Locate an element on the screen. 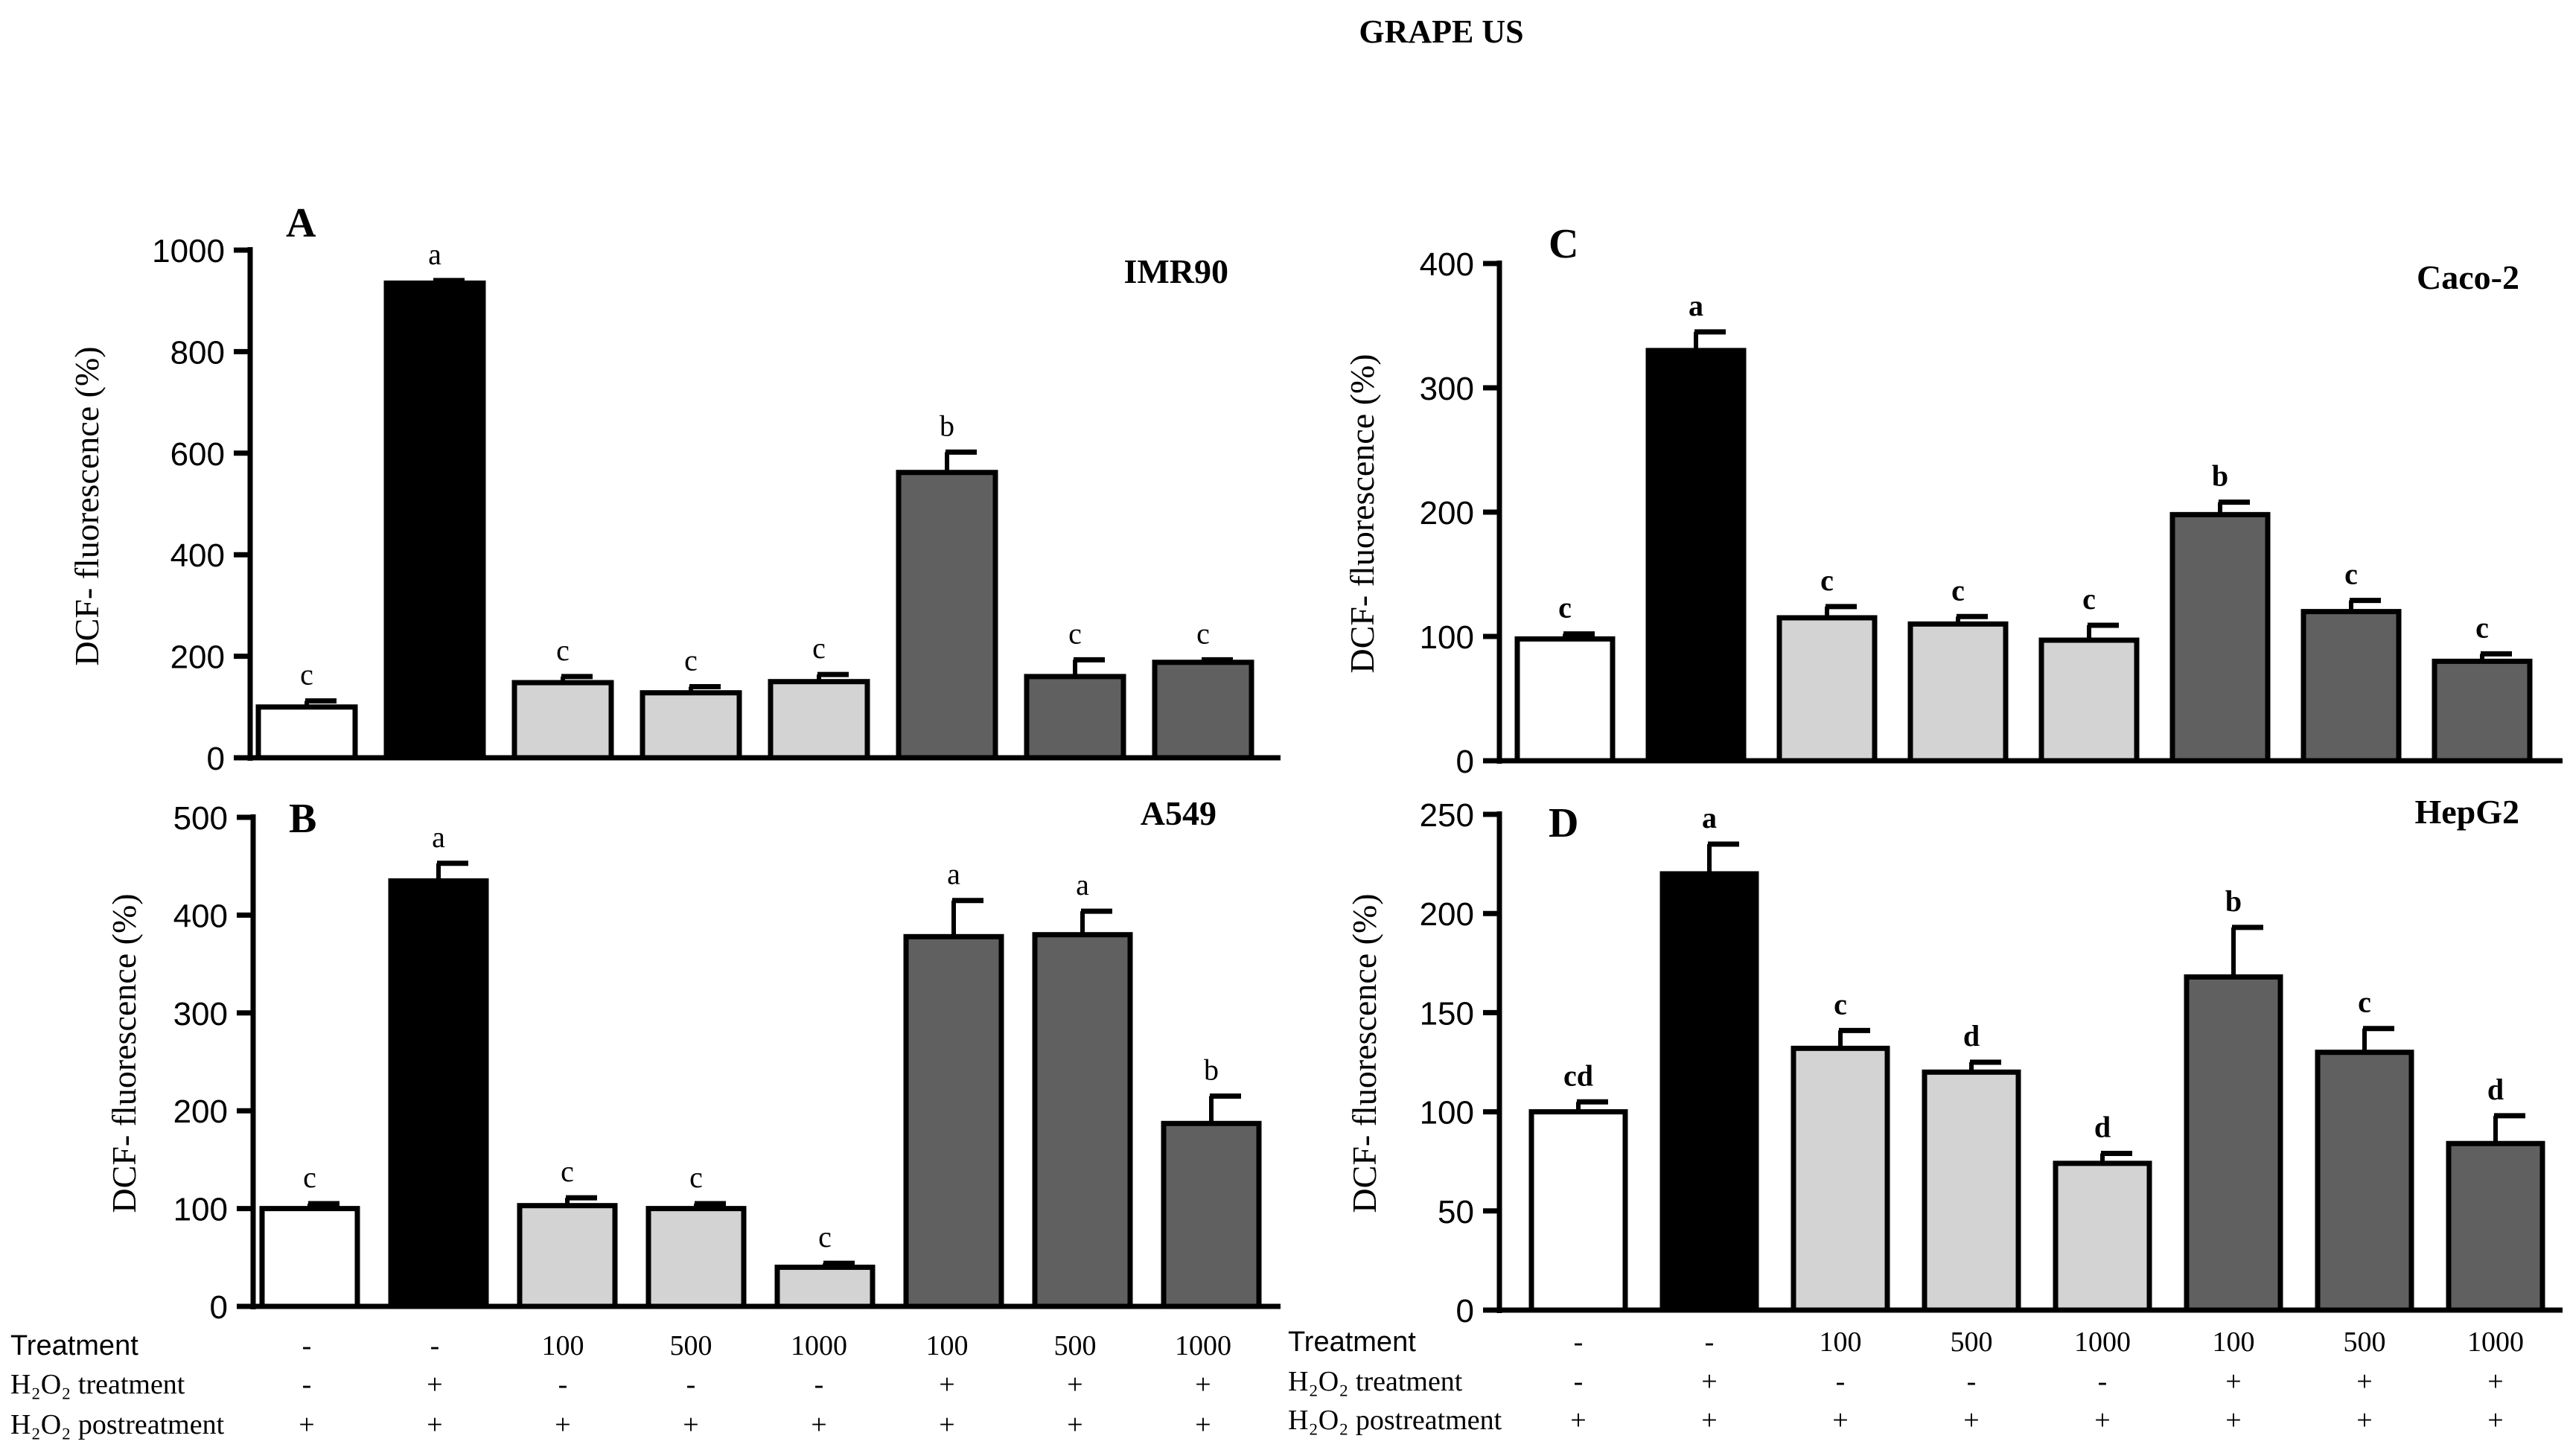 The width and height of the screenshot is (2570, 1456). y-tick-label: 50 is located at coordinates (1456, 1212).